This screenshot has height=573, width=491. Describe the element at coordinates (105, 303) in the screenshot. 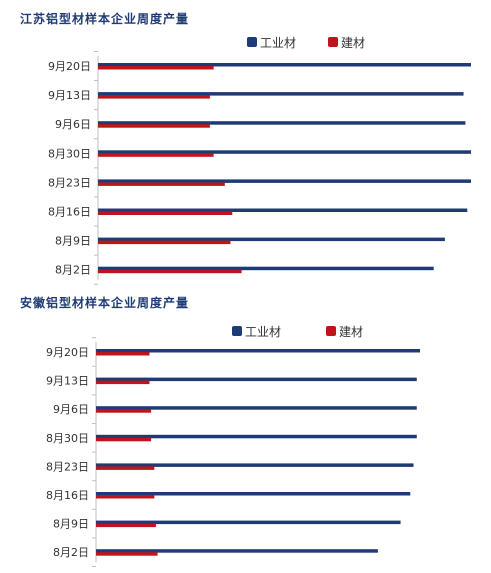

I see `chart-title: 安徽铝型材样本企业周度产量` at that location.